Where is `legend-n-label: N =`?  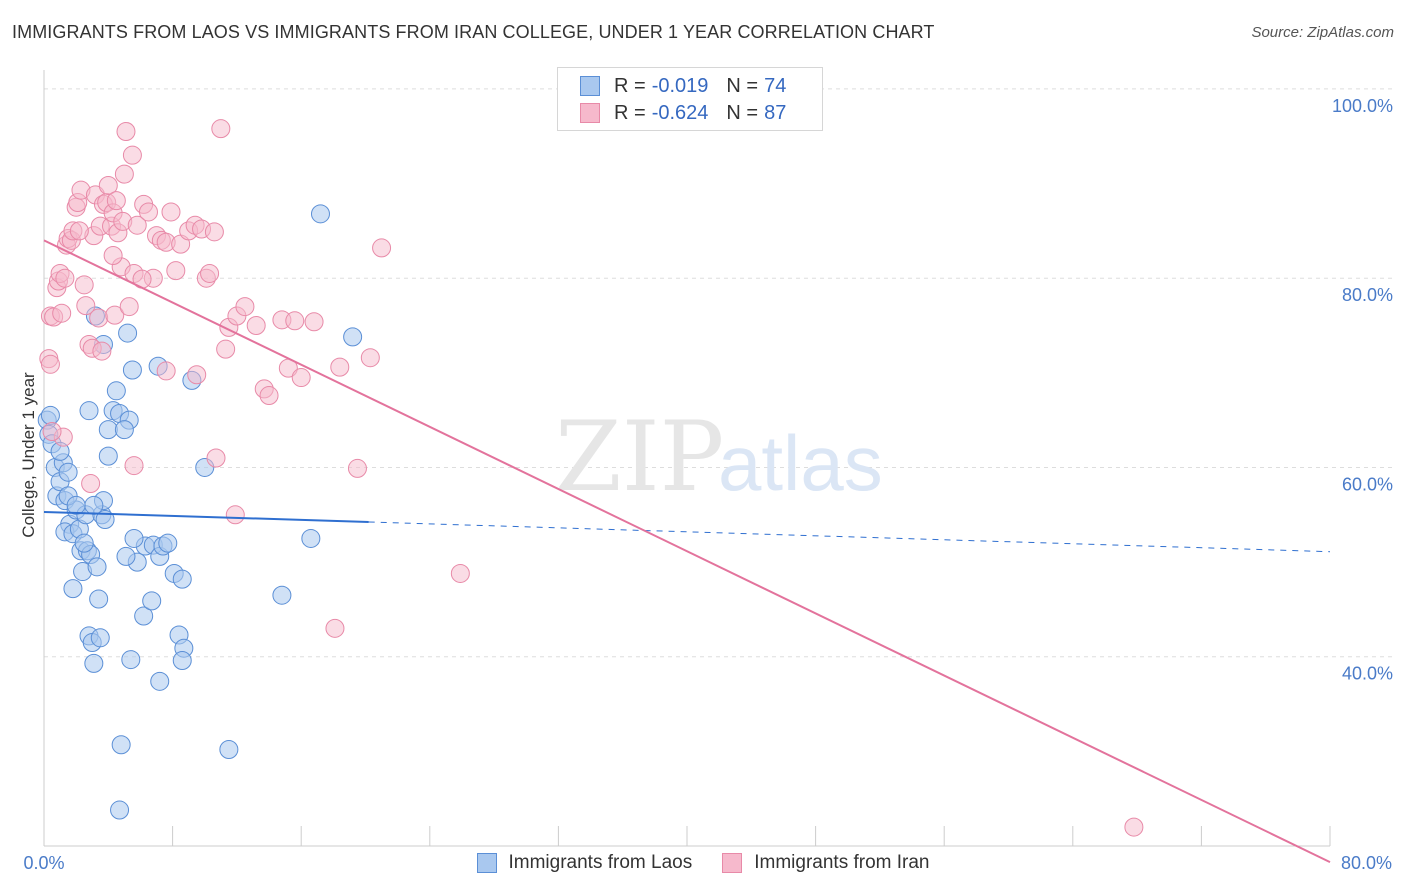 legend-n-label: N = is located at coordinates (742, 85).